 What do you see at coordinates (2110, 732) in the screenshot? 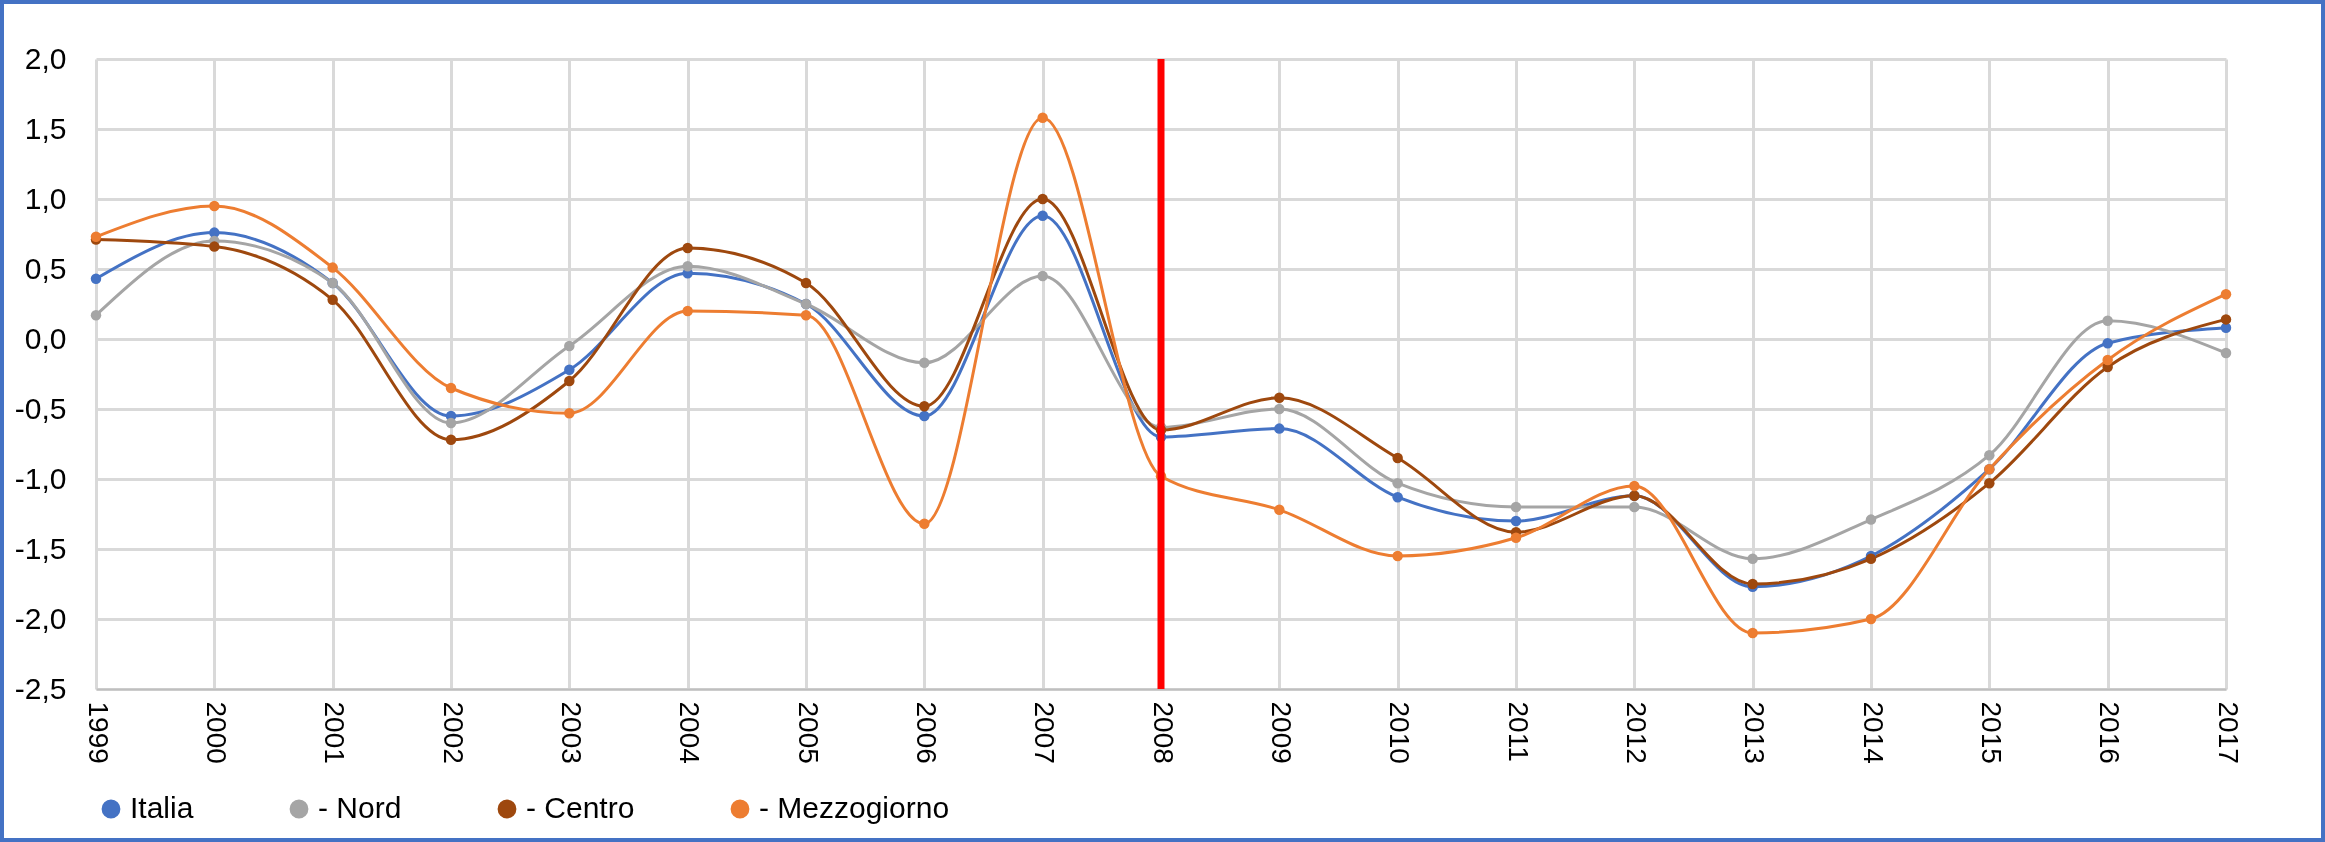
I see `x-tick-label: 2016` at bounding box center [2110, 732].